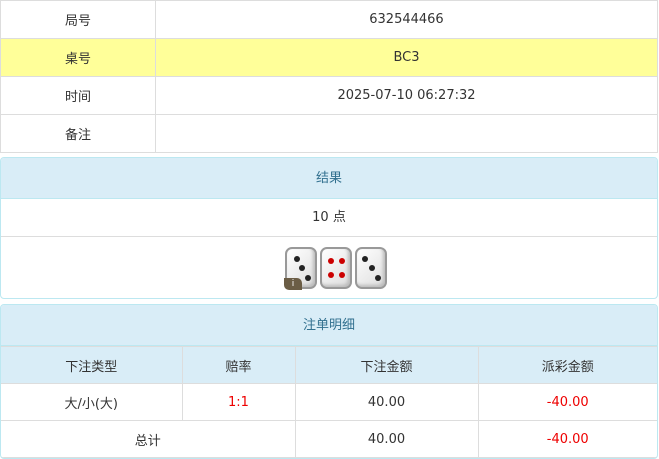 This screenshot has height=459, width=659. I want to click on label: 桌号, so click(78, 57).